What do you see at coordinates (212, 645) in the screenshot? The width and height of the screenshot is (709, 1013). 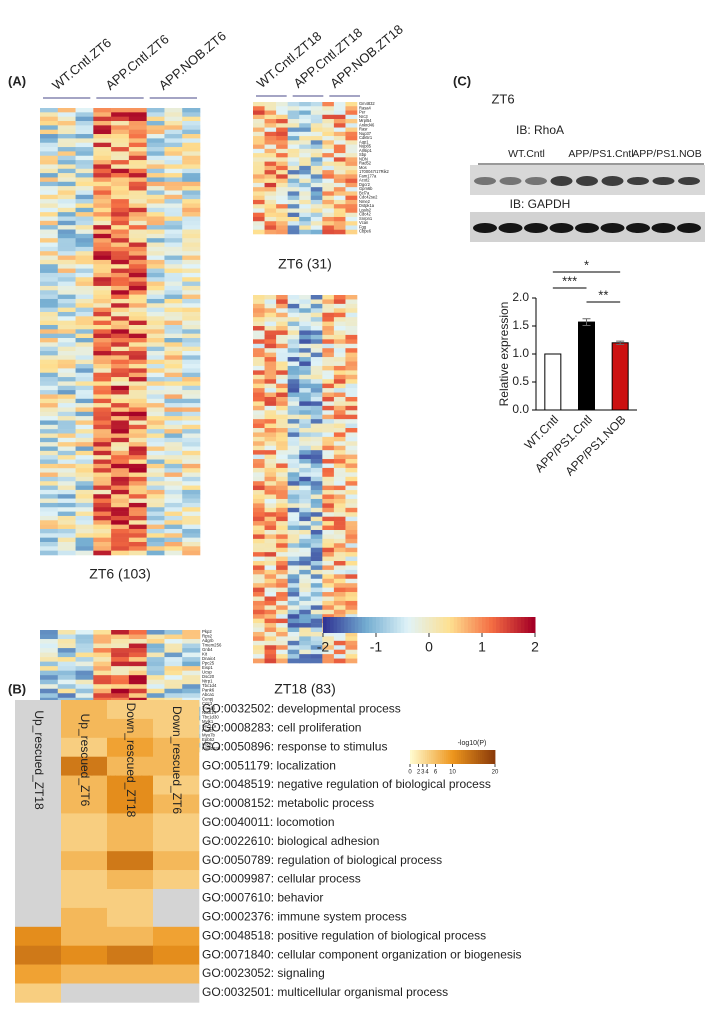 I see `gene-label: Tmem256` at bounding box center [212, 645].